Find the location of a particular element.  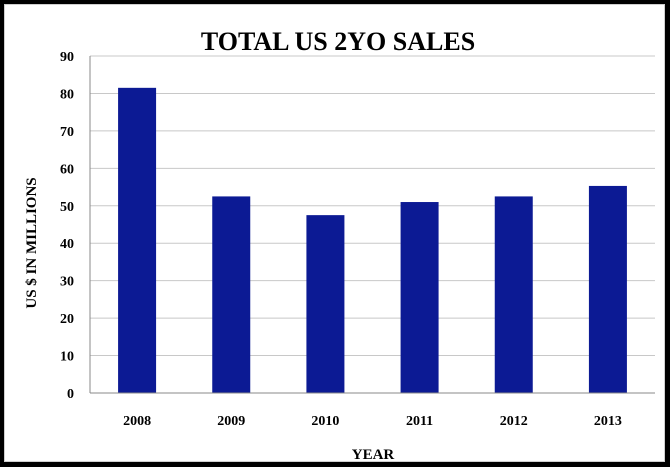

x-tick-label-2009: 2009 is located at coordinates (231, 421).